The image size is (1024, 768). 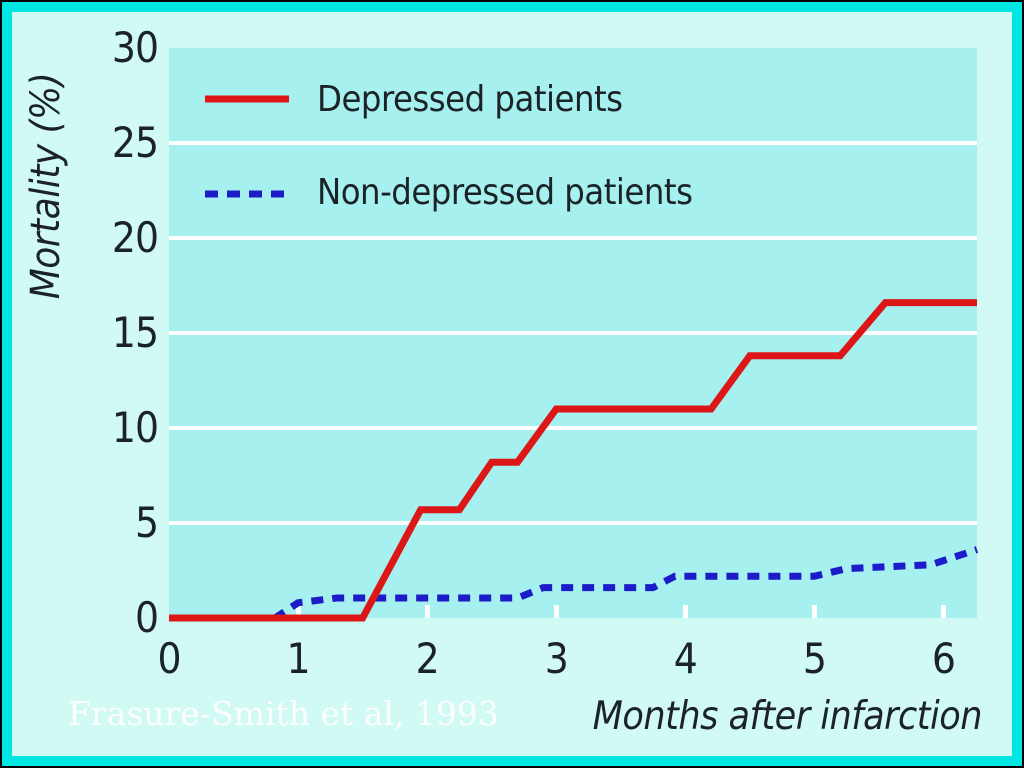 What do you see at coordinates (46, 186) in the screenshot?
I see `y-axis-title: Mortality (%)` at bounding box center [46, 186].